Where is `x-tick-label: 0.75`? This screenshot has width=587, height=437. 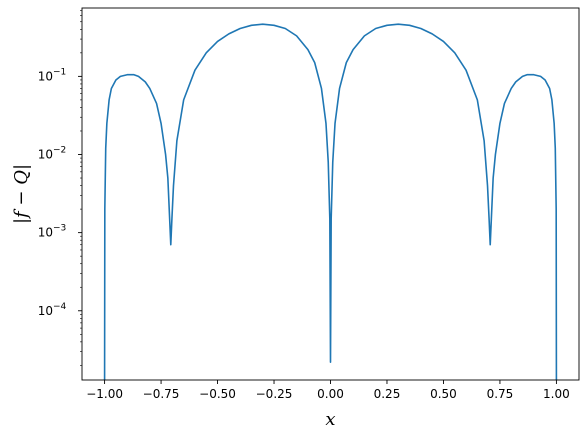
x-tick-label: 0.75 is located at coordinates (500, 394).